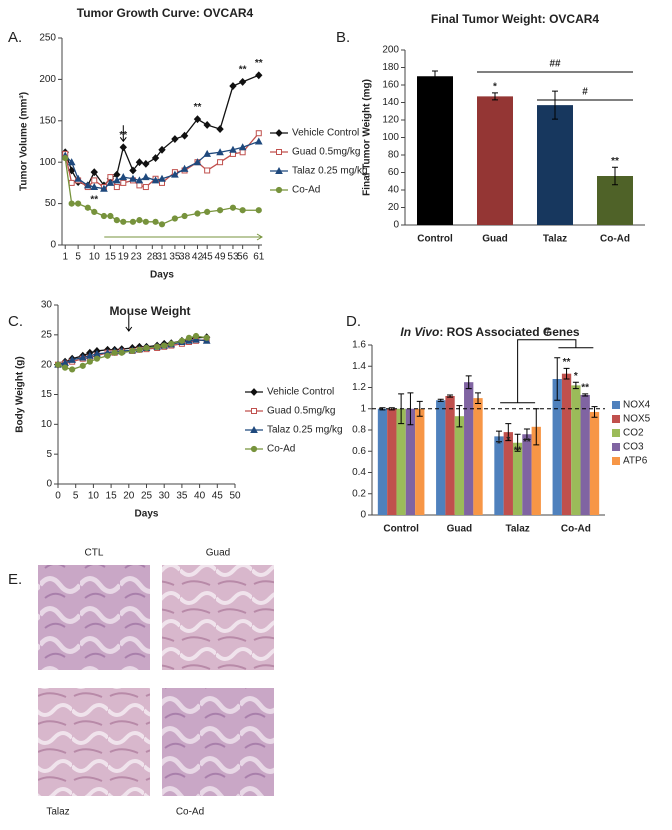 The image size is (672, 830). What do you see at coordinates (47, 334) in the screenshot?
I see `y-tick-label: 25` at bounding box center [47, 334].